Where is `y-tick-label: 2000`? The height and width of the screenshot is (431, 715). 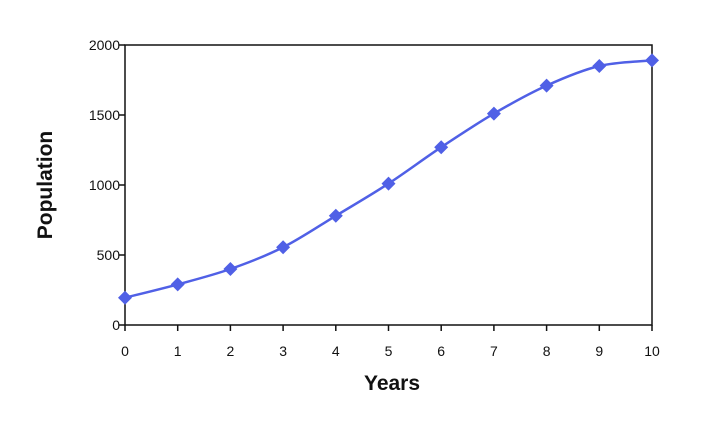
y-tick-label: 2000 is located at coordinates (104, 45).